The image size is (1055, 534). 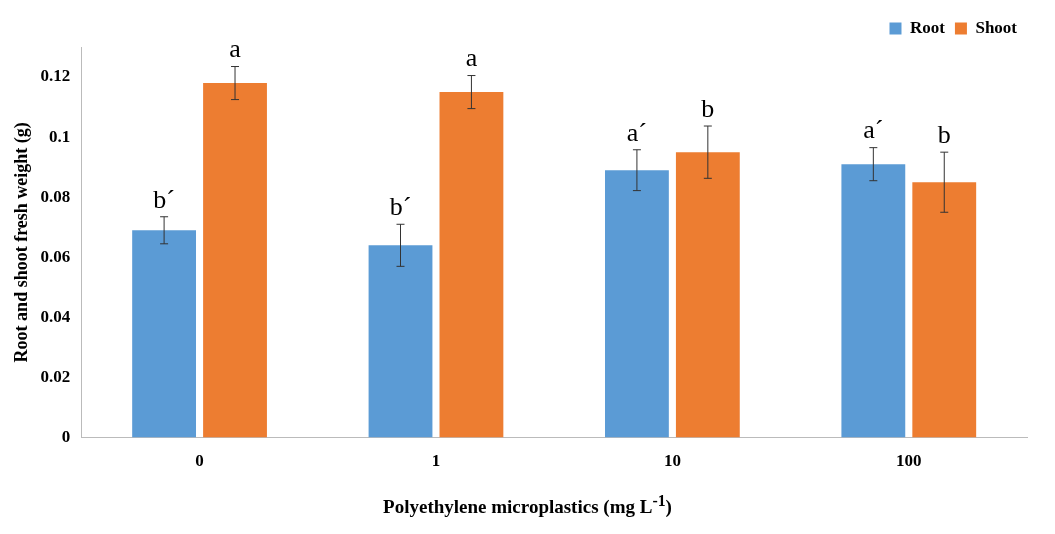 I want to click on y-axis-title: Root and shoot fresh weight (g), so click(x=22, y=242).